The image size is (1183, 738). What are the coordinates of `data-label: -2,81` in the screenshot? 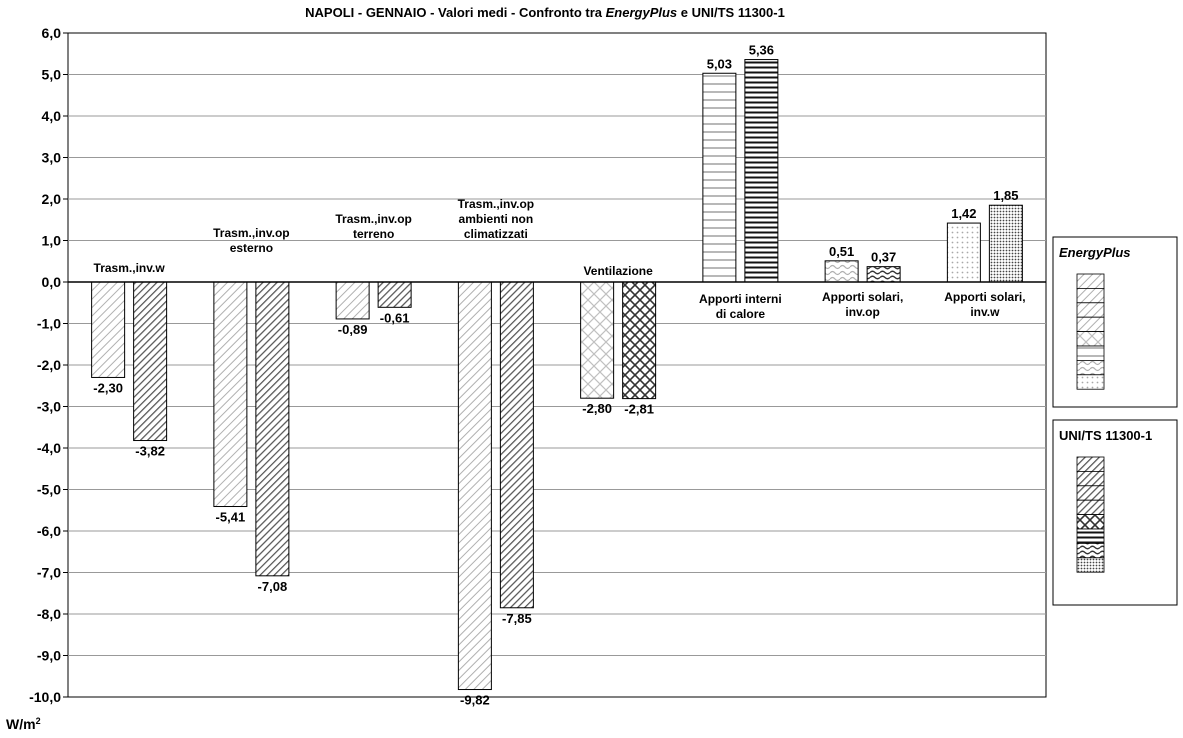 It's located at (639, 409).